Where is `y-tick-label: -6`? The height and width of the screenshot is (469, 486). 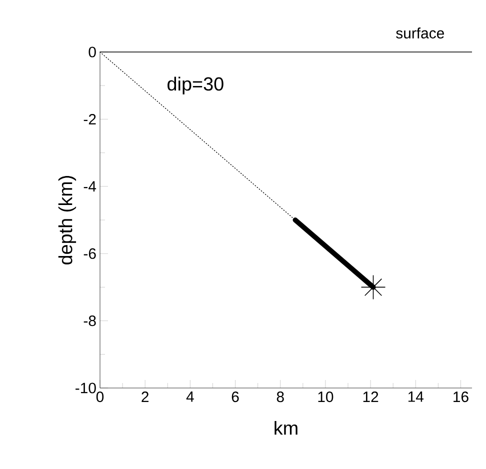 y-tick-label: -6 is located at coordinates (90, 253).